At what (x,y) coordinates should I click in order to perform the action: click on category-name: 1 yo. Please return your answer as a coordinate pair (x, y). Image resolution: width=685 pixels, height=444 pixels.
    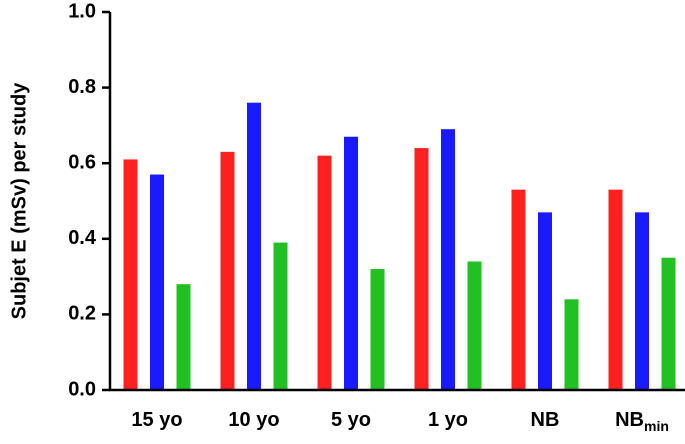
    Looking at the image, I should click on (448, 420).